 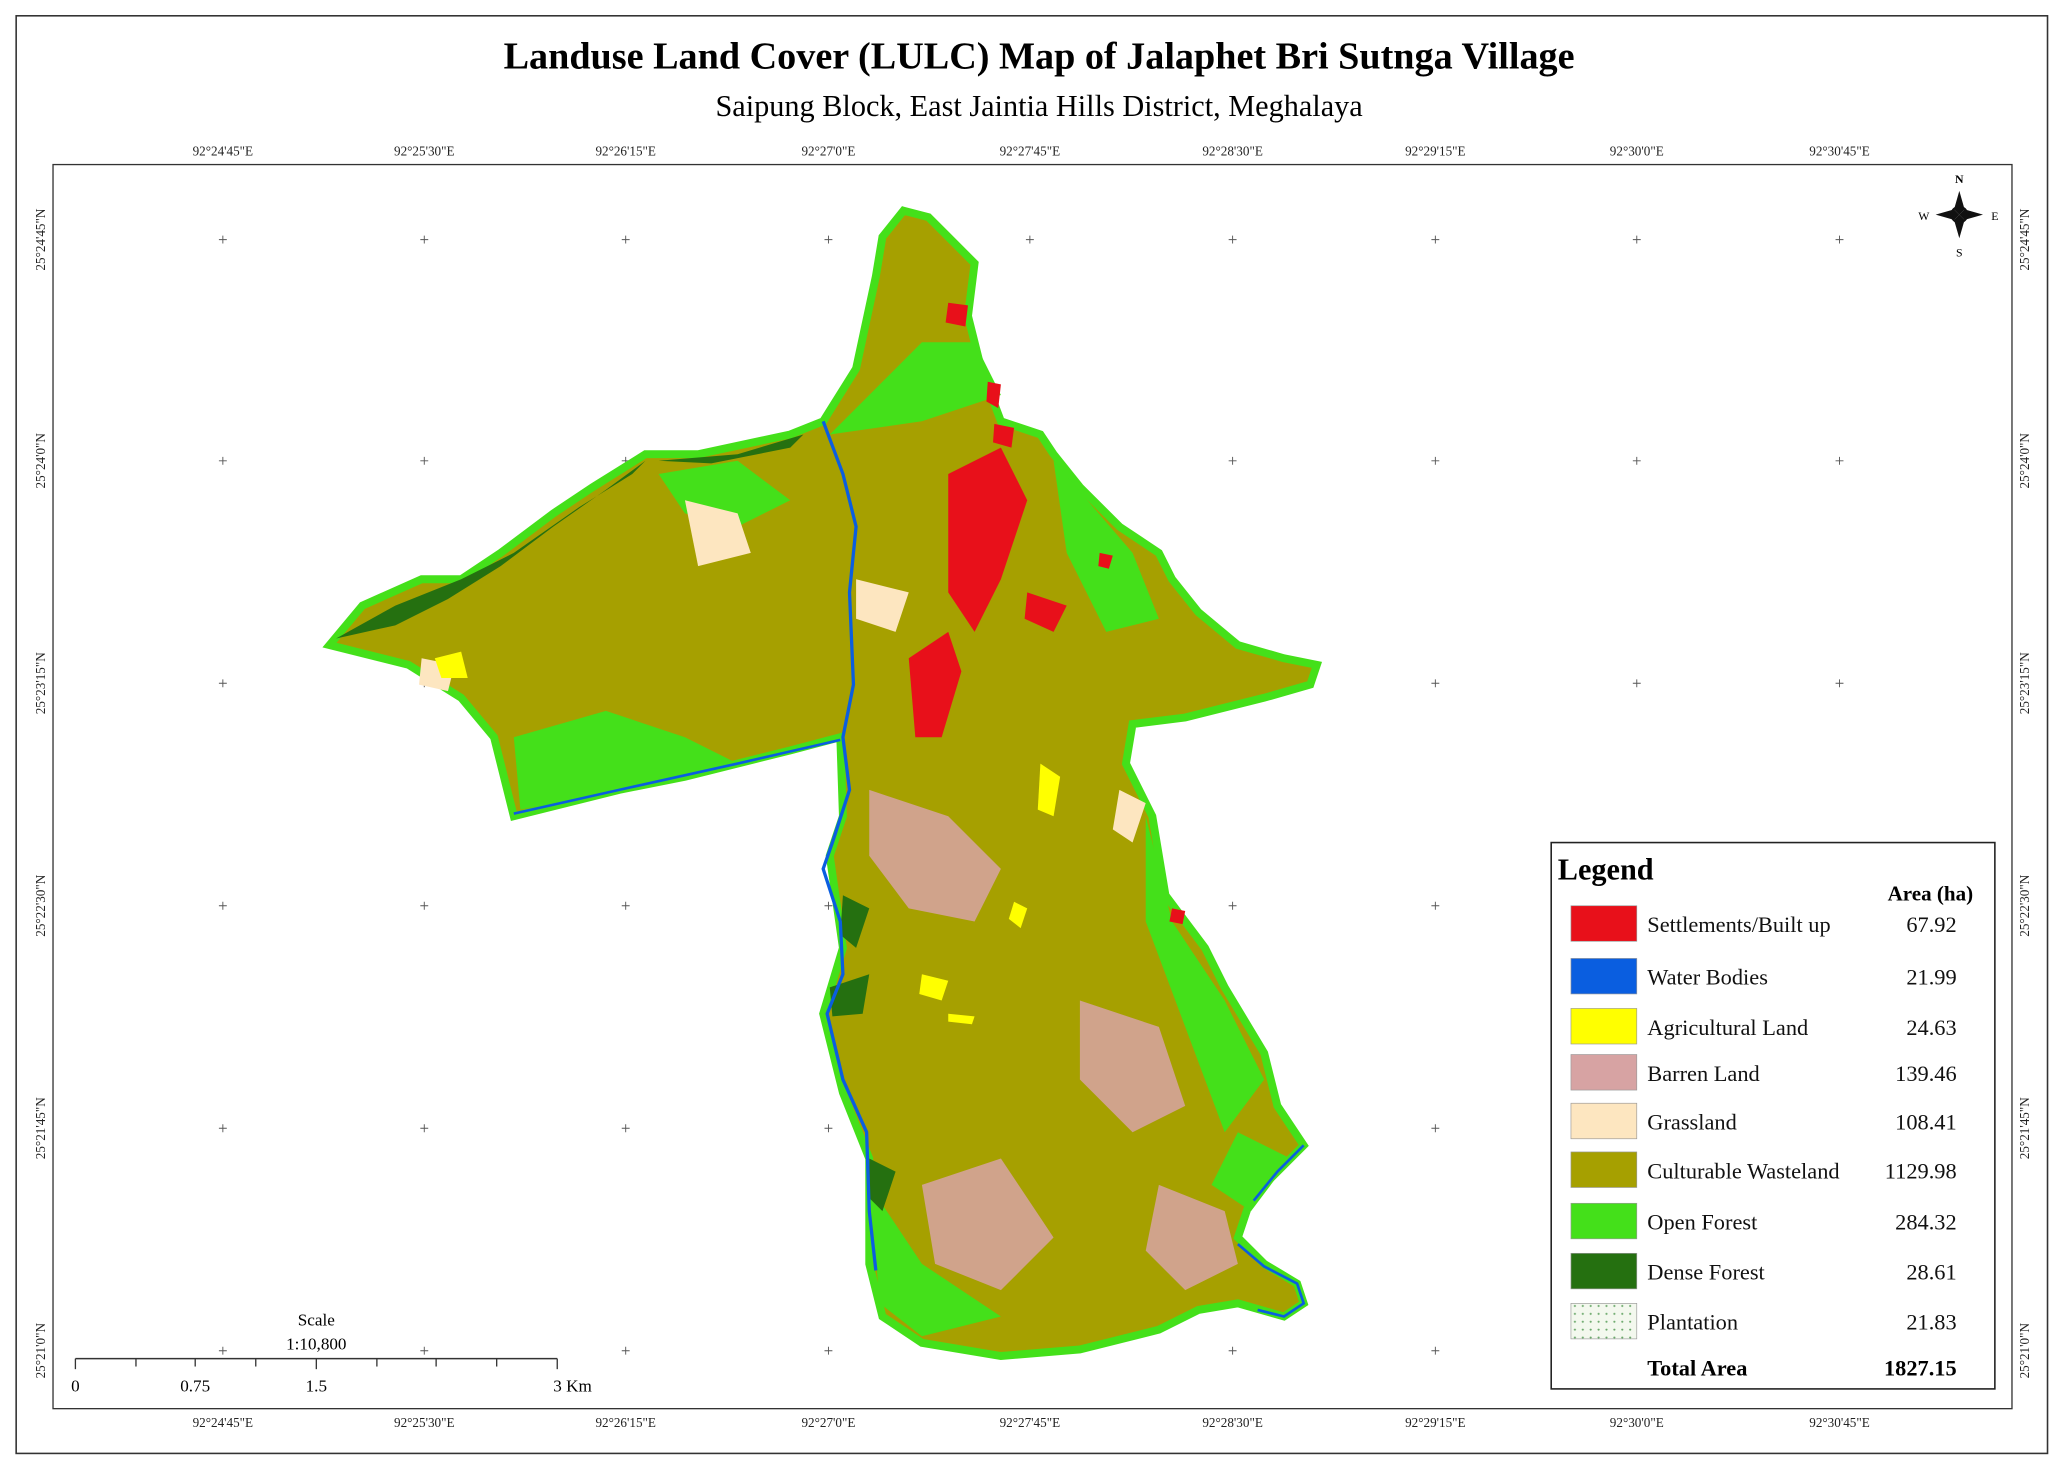 I want to click on longitude-label: 92°27'0"E, so click(x=828, y=150).